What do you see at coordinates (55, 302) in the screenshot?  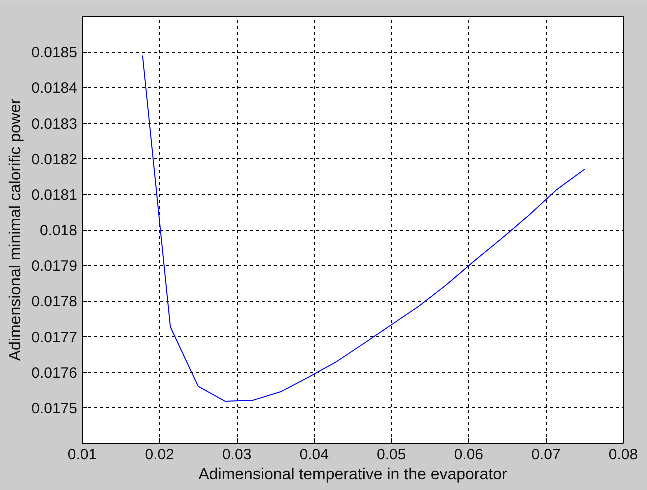 I see `y-tick-label: 0.0178` at bounding box center [55, 302].